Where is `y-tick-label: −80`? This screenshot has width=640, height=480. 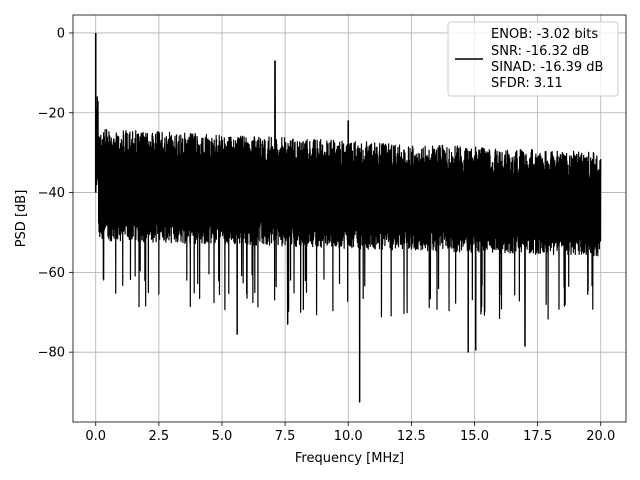
y-tick-label: −80 is located at coordinates (51, 353).